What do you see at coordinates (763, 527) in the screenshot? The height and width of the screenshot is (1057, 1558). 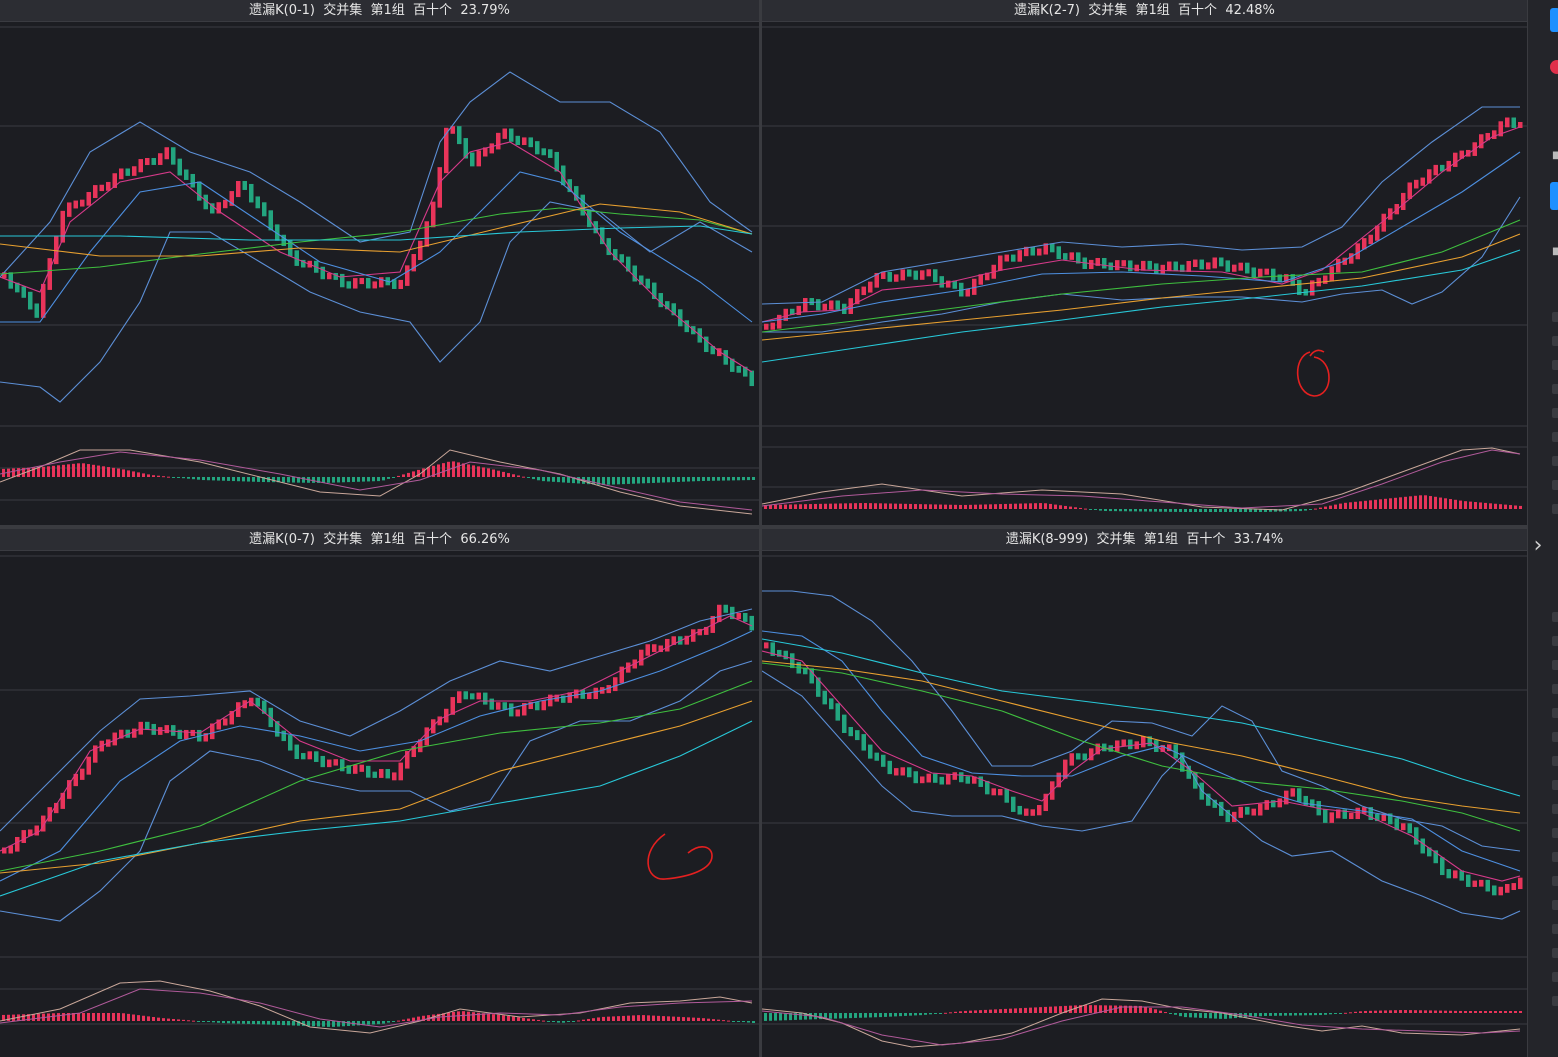 I see `horizontal-splitter` at bounding box center [763, 527].